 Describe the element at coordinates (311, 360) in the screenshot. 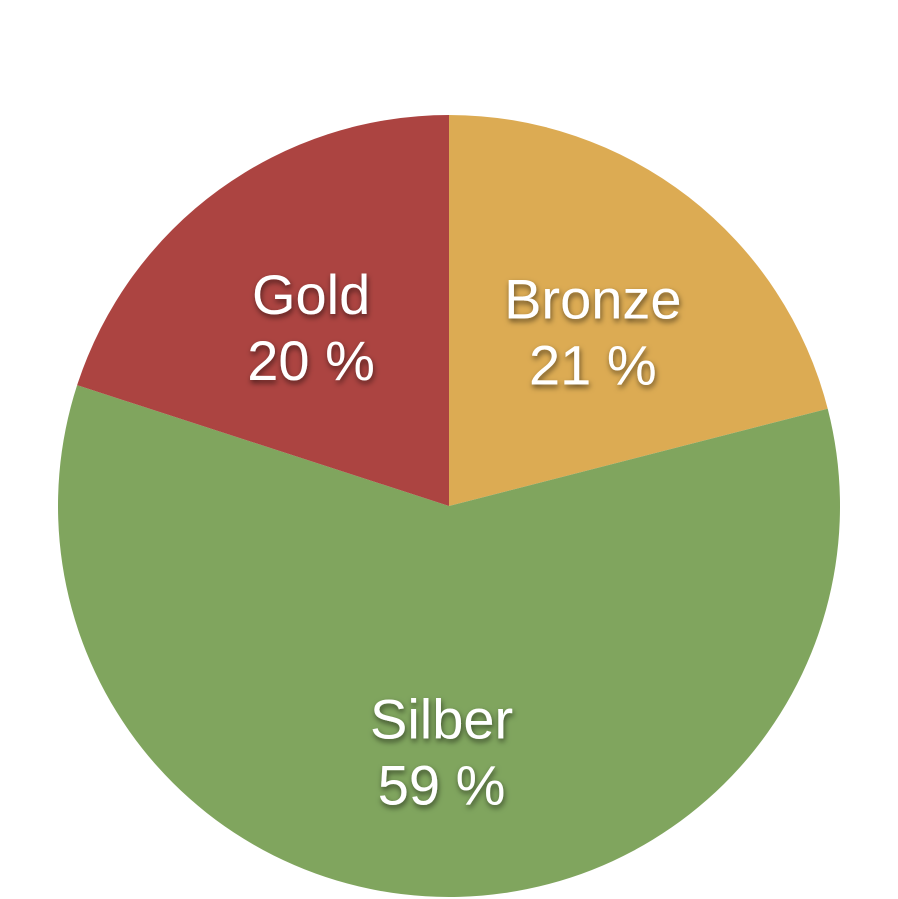

I see `slice-value-gold: 20 %` at that location.